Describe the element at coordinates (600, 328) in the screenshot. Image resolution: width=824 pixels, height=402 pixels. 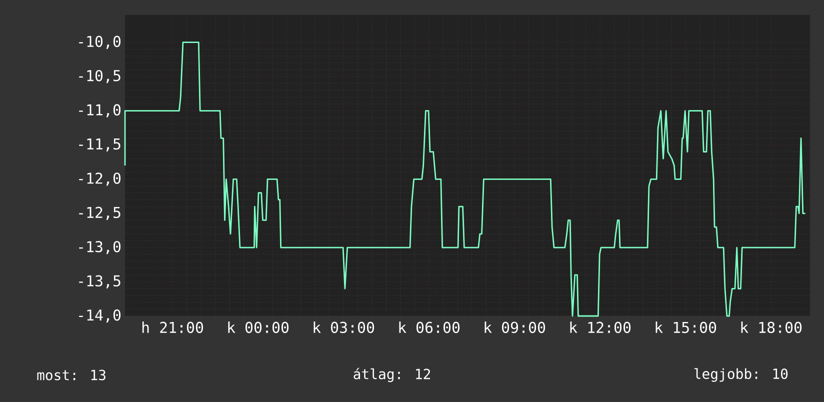
I see `x-tick-label: k 12:00` at that location.